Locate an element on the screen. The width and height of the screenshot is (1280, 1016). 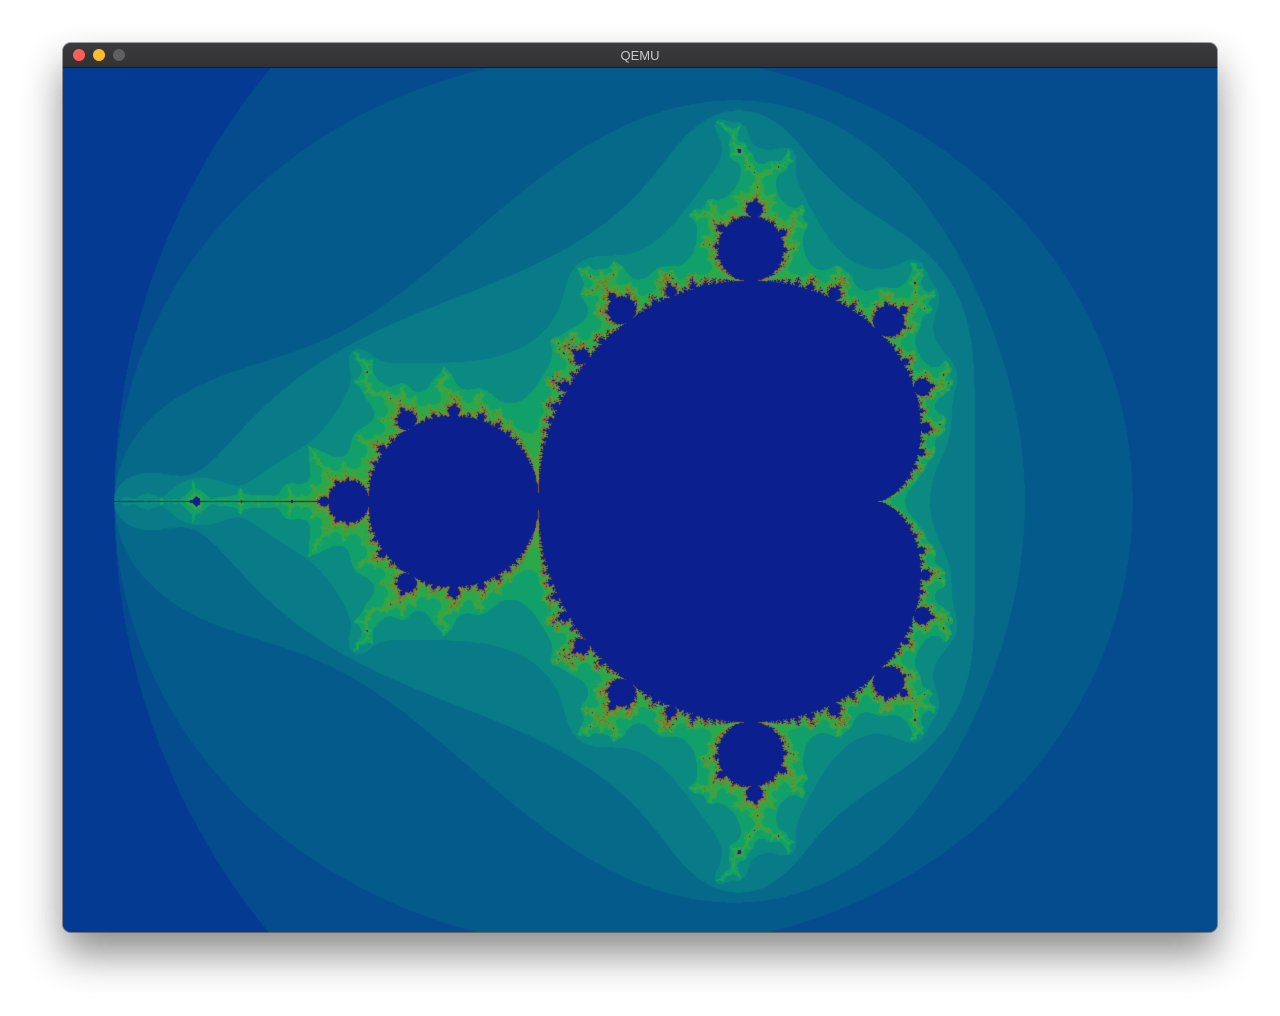
minimize-button is located at coordinates (99, 55).